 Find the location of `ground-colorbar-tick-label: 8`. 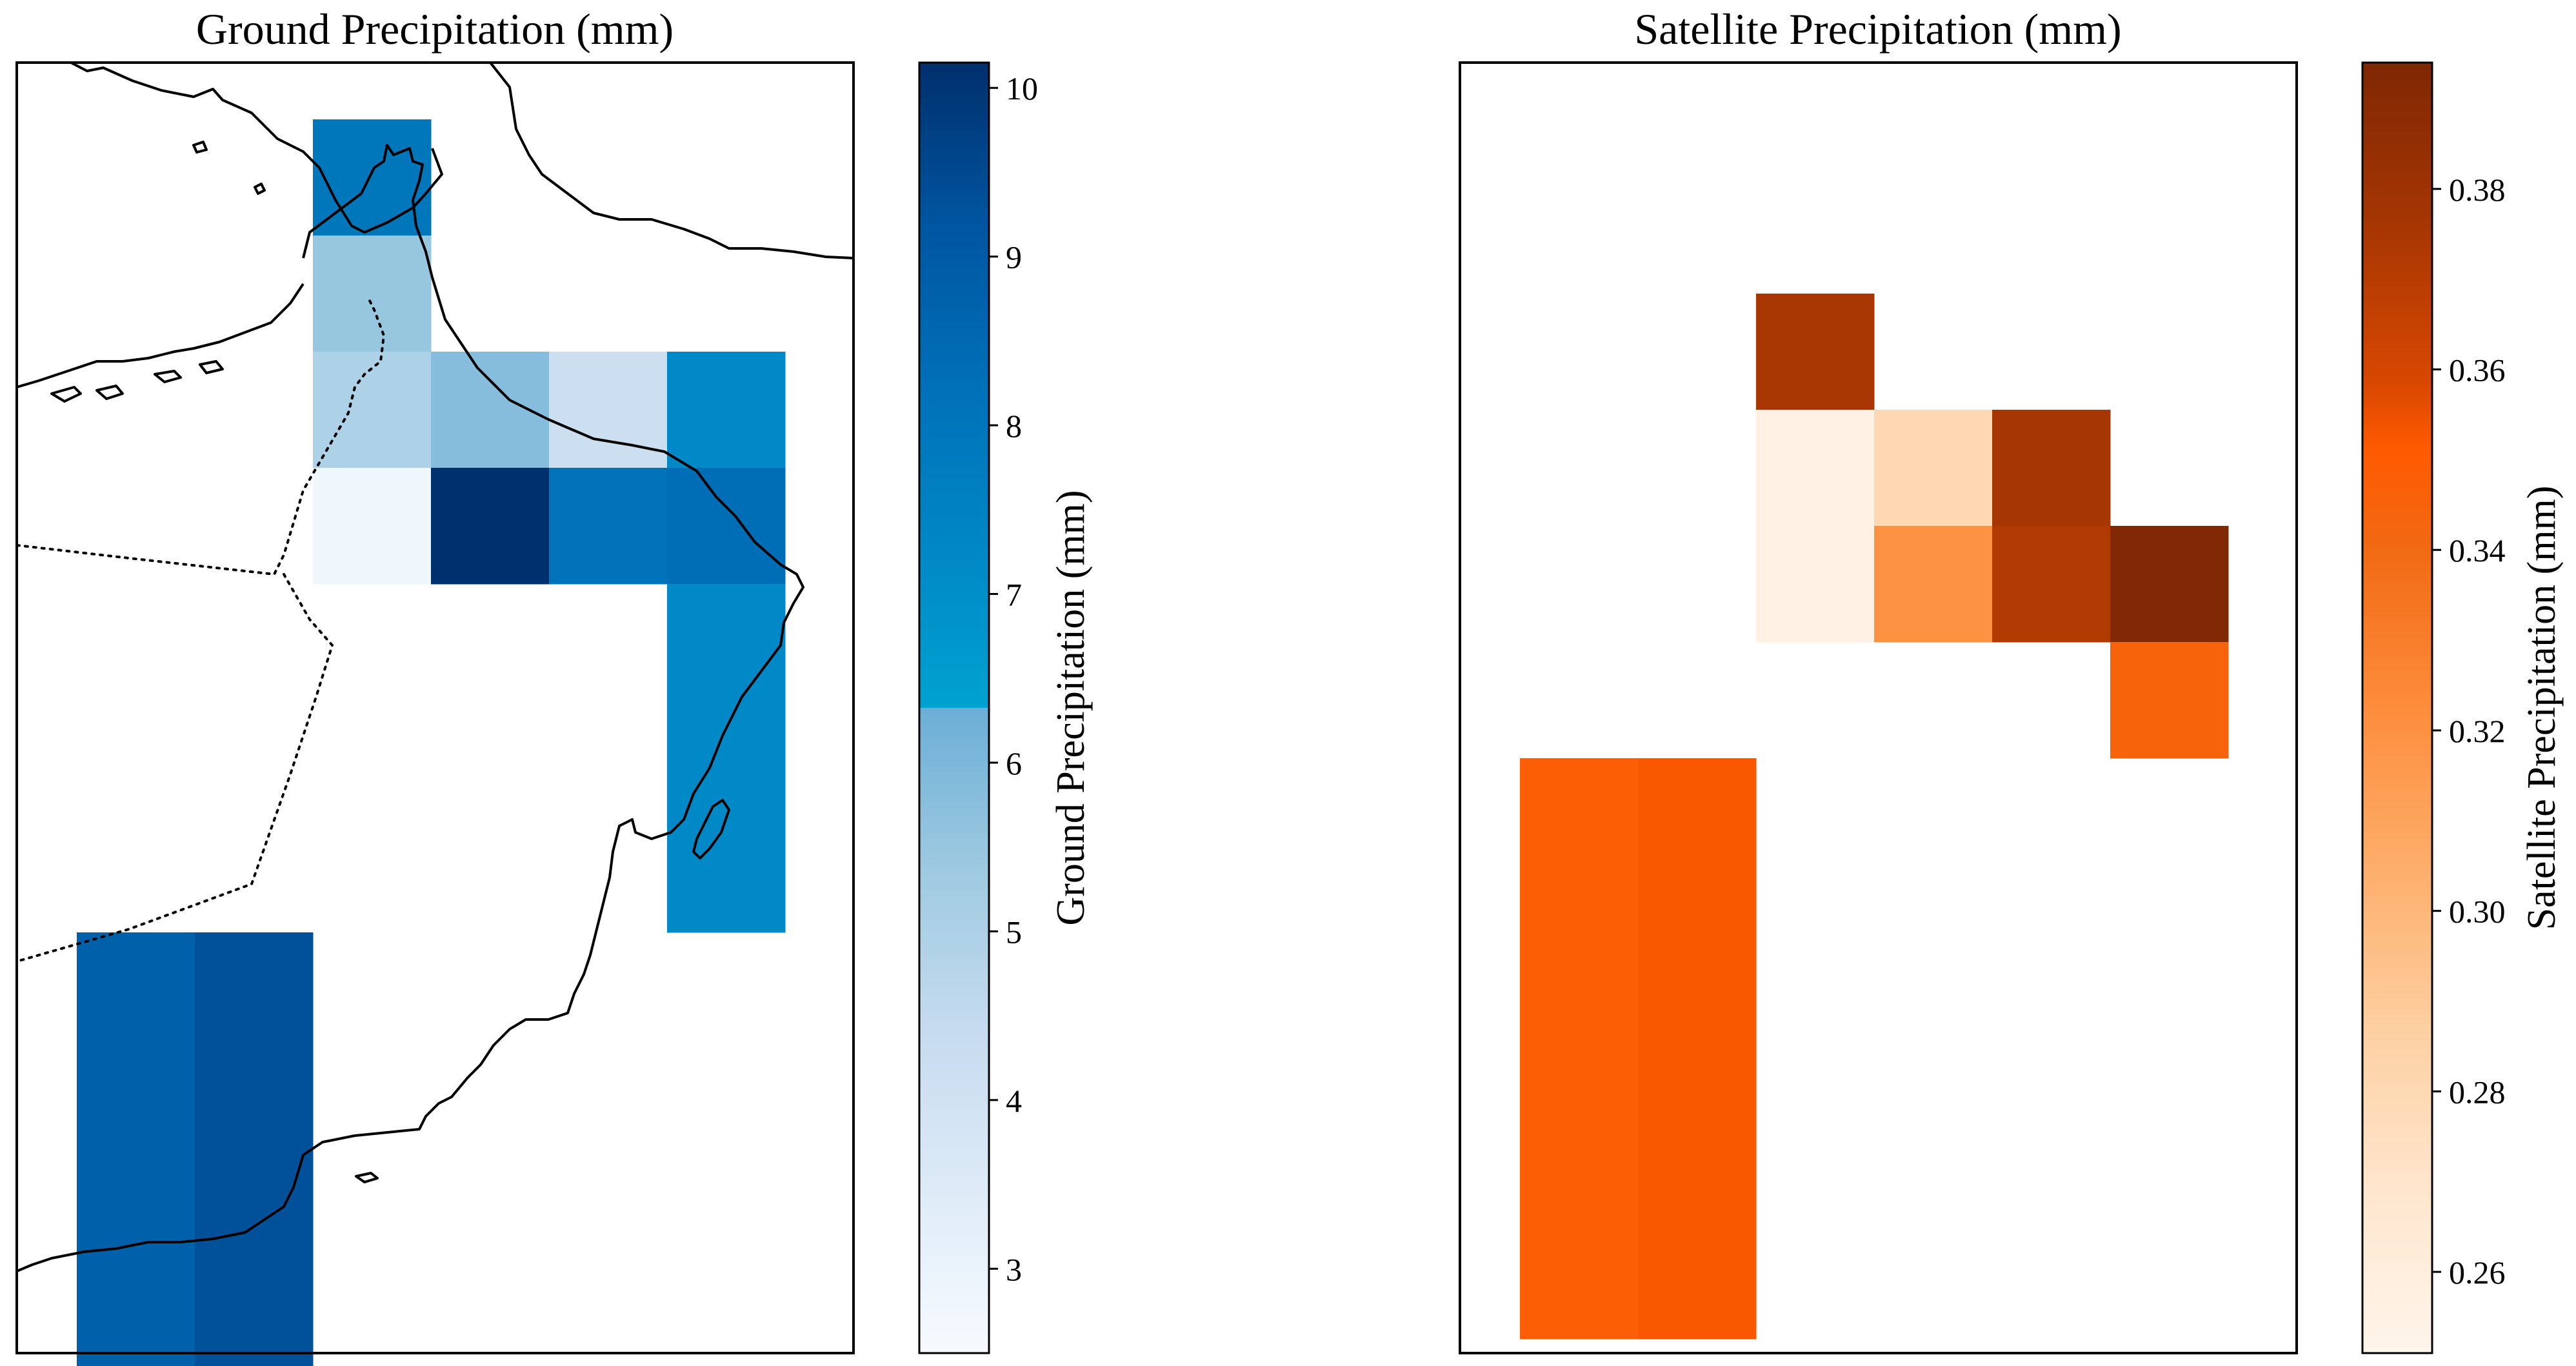

ground-colorbar-tick-label: 8 is located at coordinates (1014, 426).